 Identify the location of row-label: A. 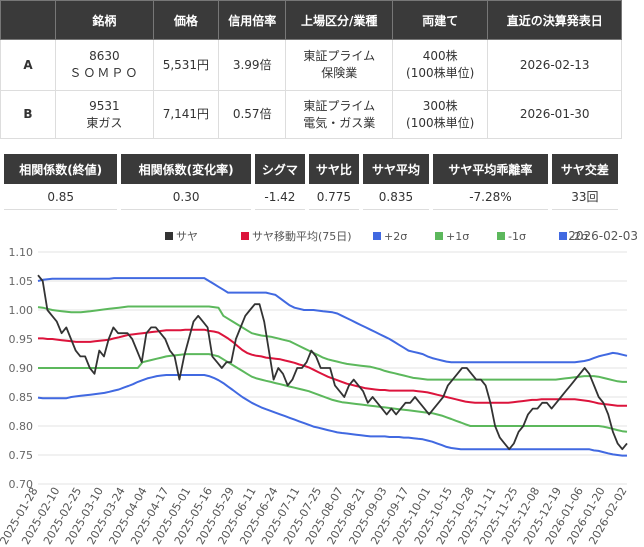
(28, 65).